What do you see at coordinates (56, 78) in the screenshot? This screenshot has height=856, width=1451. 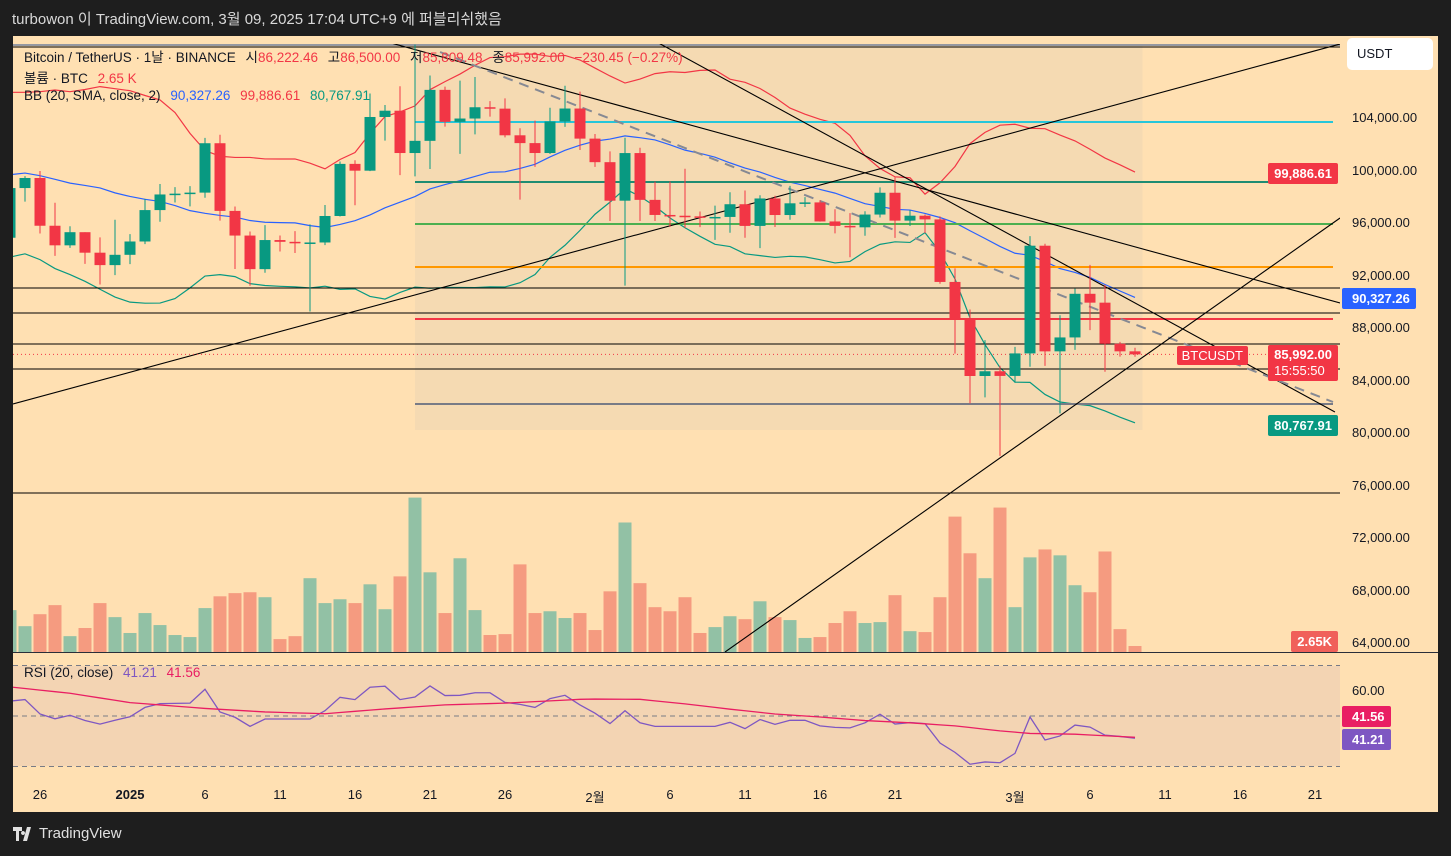 I see `volume-label: 볼륨 · BTC` at bounding box center [56, 78].